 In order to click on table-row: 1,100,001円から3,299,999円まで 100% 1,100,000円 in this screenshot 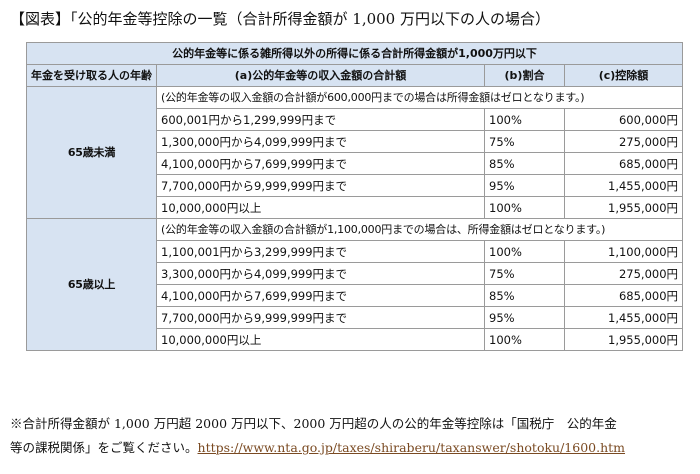, I will do `click(355, 251)`.